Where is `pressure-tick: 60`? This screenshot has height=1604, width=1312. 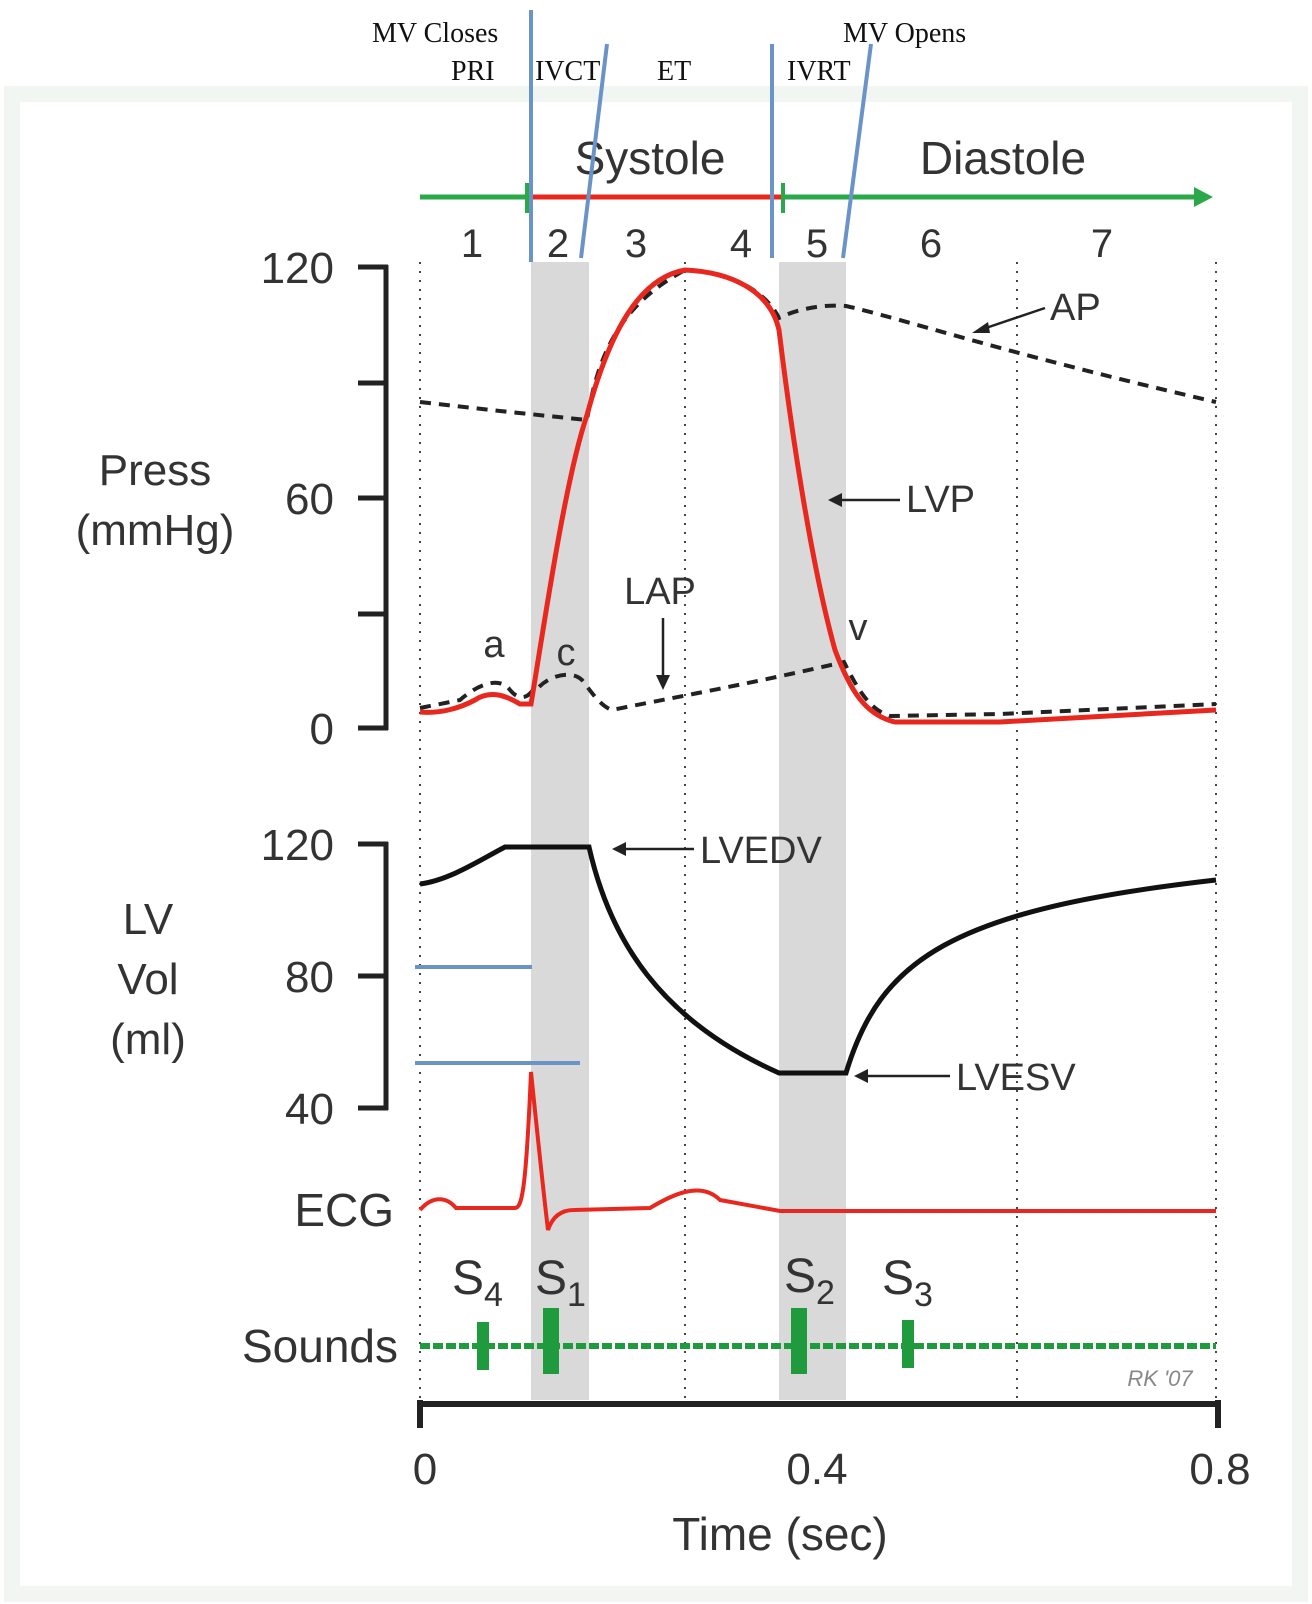
pressure-tick: 60 is located at coordinates (309, 499).